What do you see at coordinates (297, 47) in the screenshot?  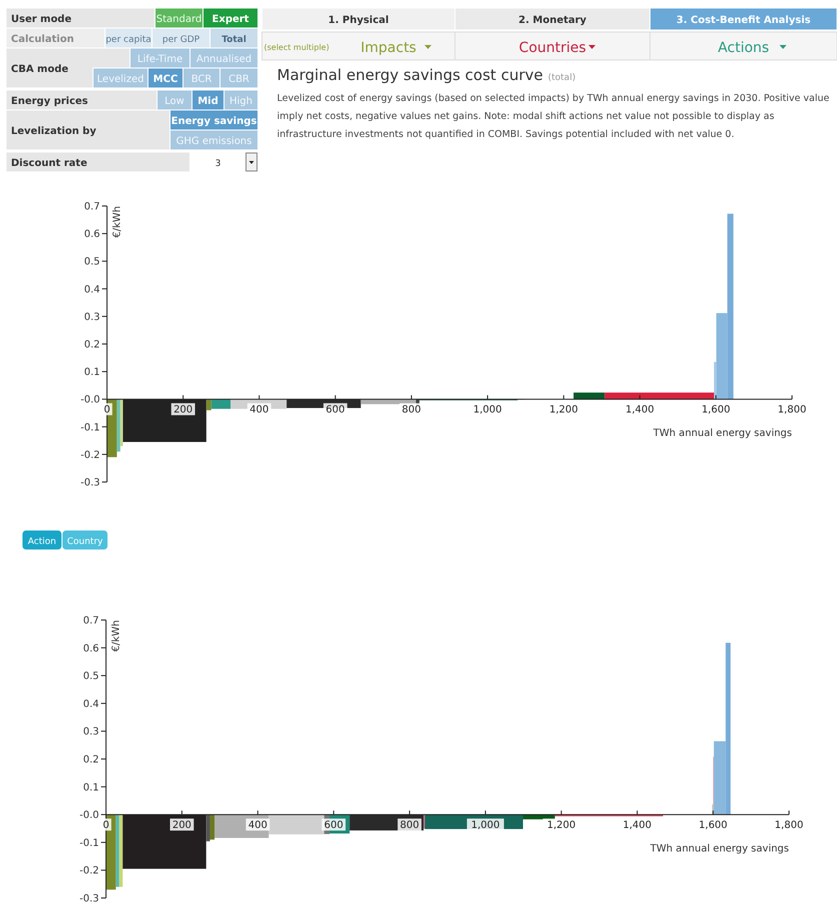 I see `text: (select multiple)` at bounding box center [297, 47].